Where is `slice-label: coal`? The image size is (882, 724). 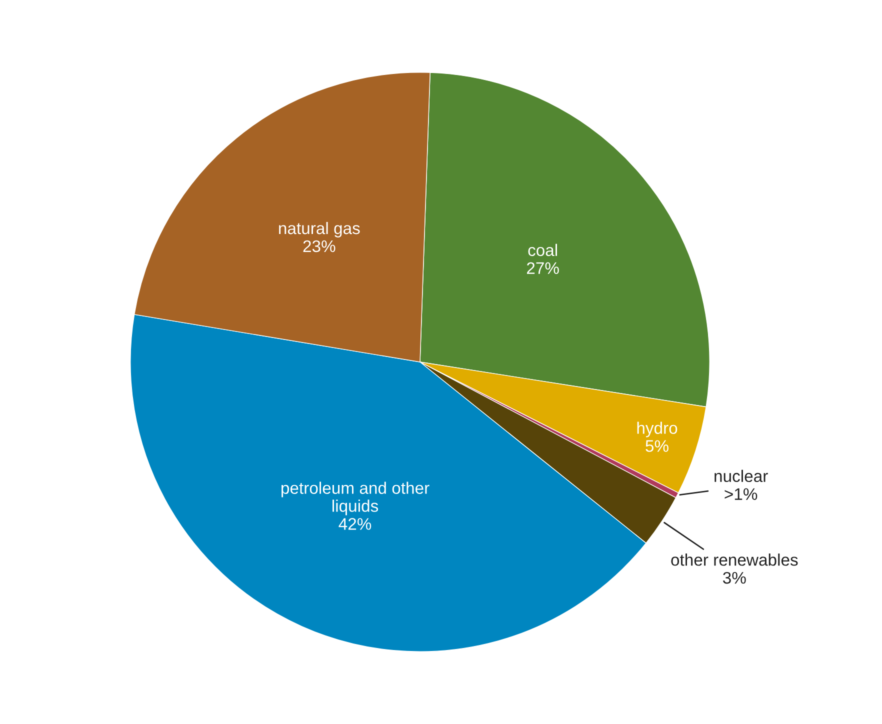 slice-label: coal is located at coordinates (542, 250).